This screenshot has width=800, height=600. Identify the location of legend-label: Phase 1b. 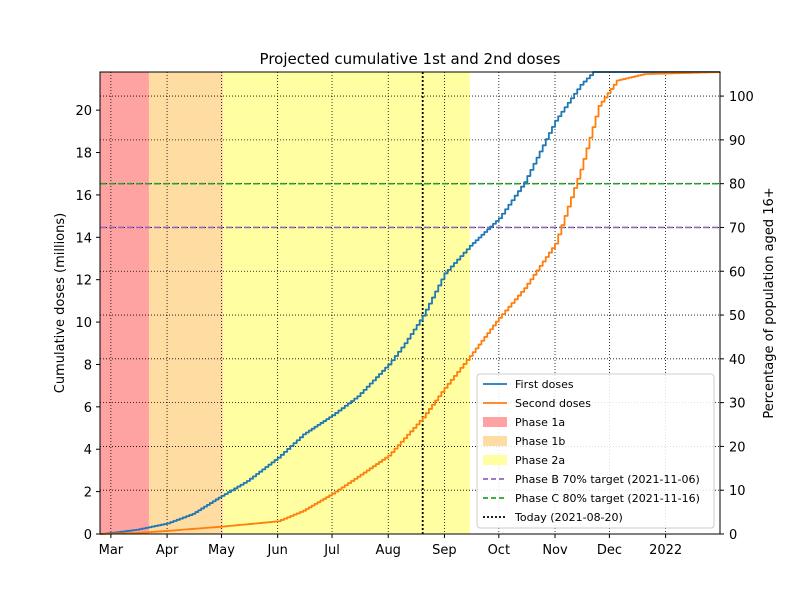
(540, 441).